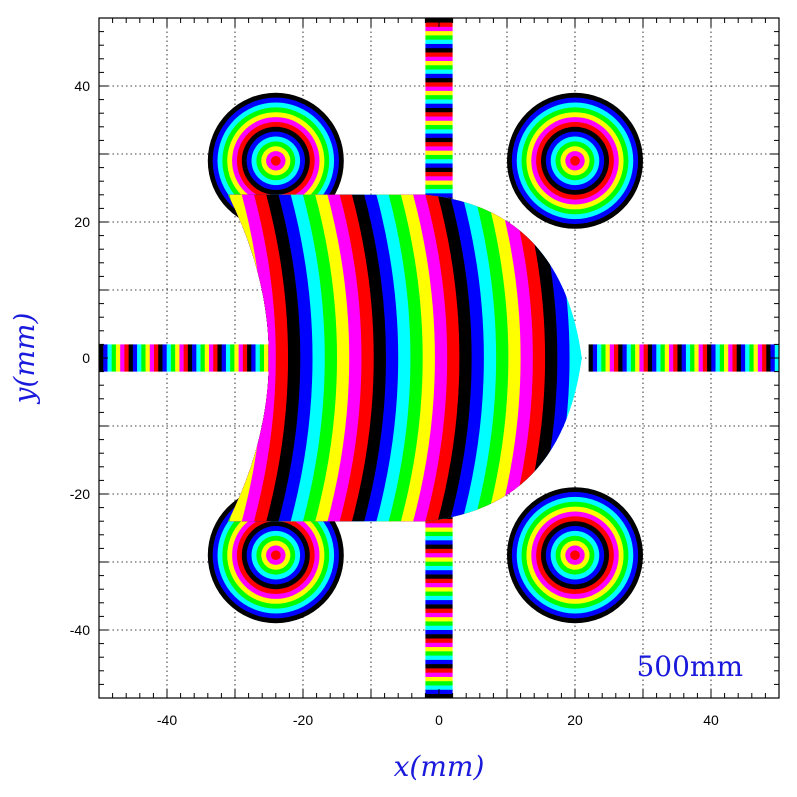 Image resolution: width=797 pixels, height=797 pixels. Describe the element at coordinates (689, 666) in the screenshot. I see `distance-annotation: 500mm` at that location.